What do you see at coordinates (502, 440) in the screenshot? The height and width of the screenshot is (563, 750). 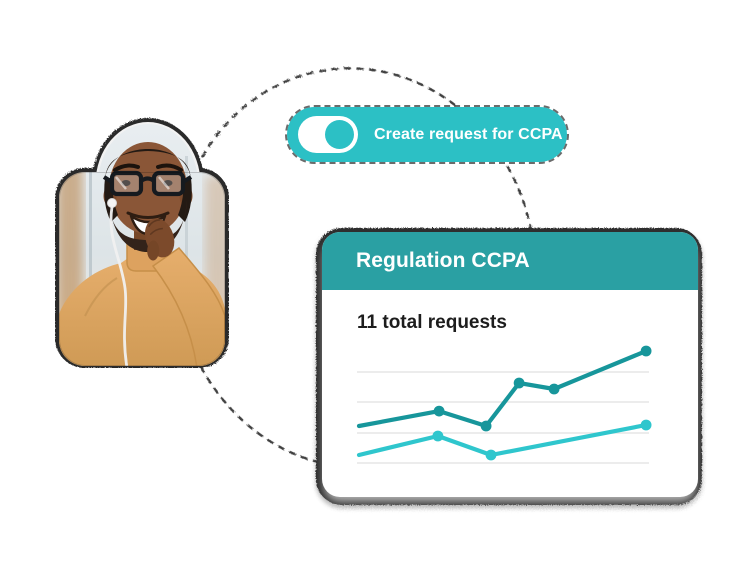 I see `series-line-requests-lower` at bounding box center [502, 440].